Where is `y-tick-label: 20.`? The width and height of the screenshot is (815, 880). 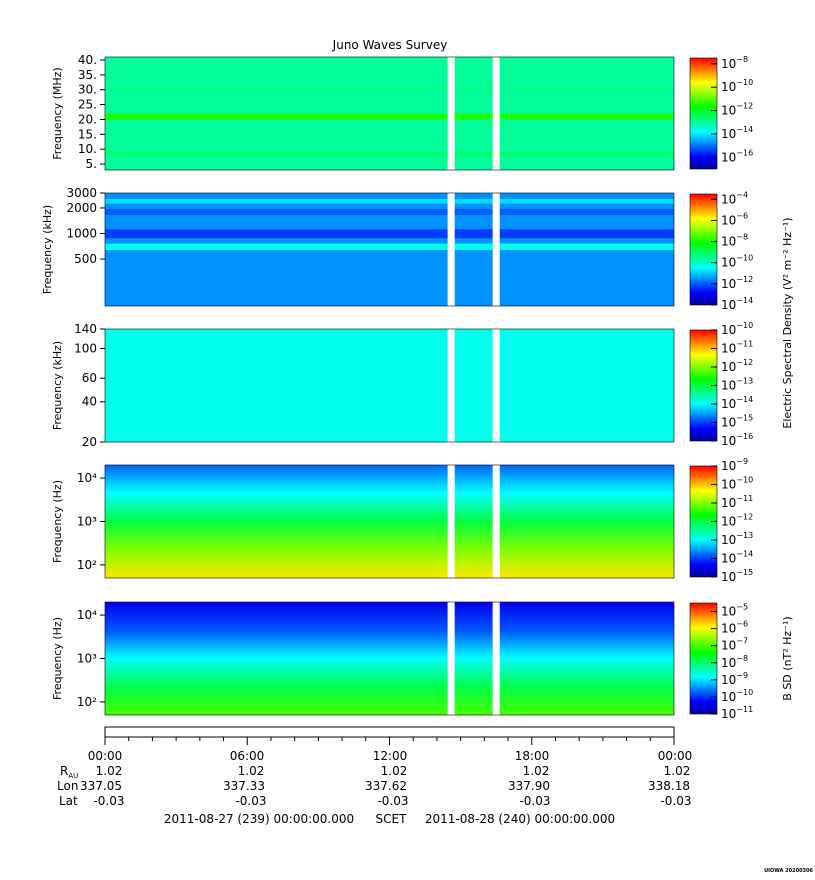
y-tick-label: 20. is located at coordinates (87, 119).